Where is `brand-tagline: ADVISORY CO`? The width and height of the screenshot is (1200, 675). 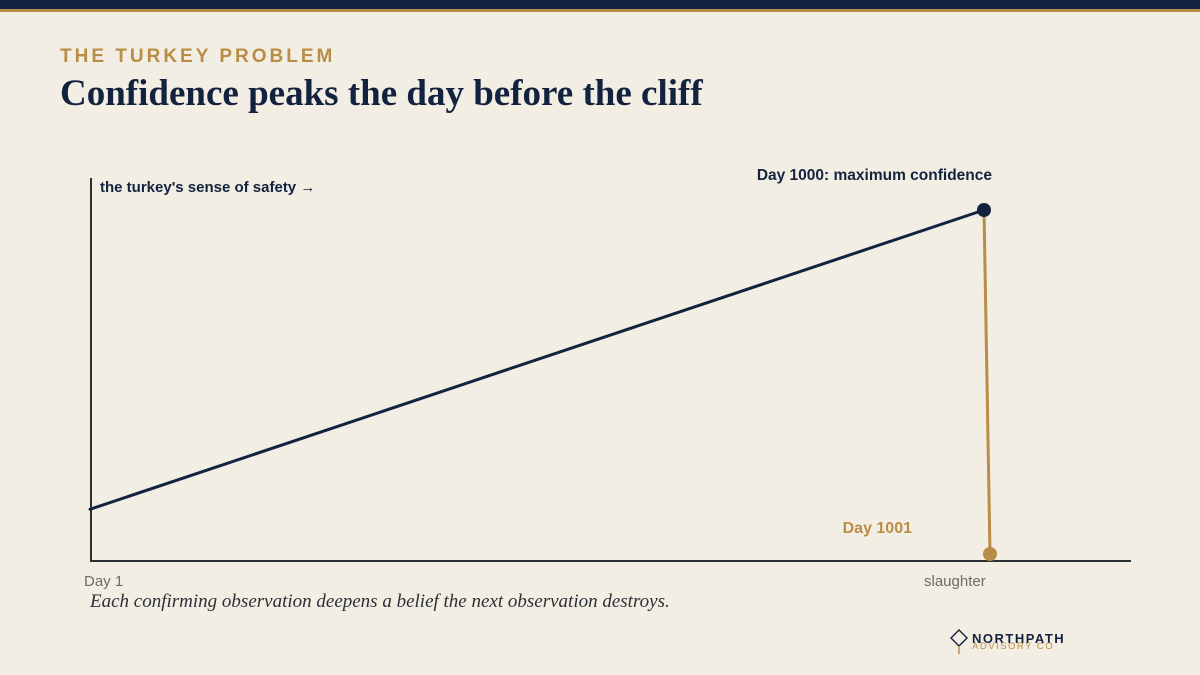
brand-tagline: ADVISORY CO is located at coordinates (1013, 646).